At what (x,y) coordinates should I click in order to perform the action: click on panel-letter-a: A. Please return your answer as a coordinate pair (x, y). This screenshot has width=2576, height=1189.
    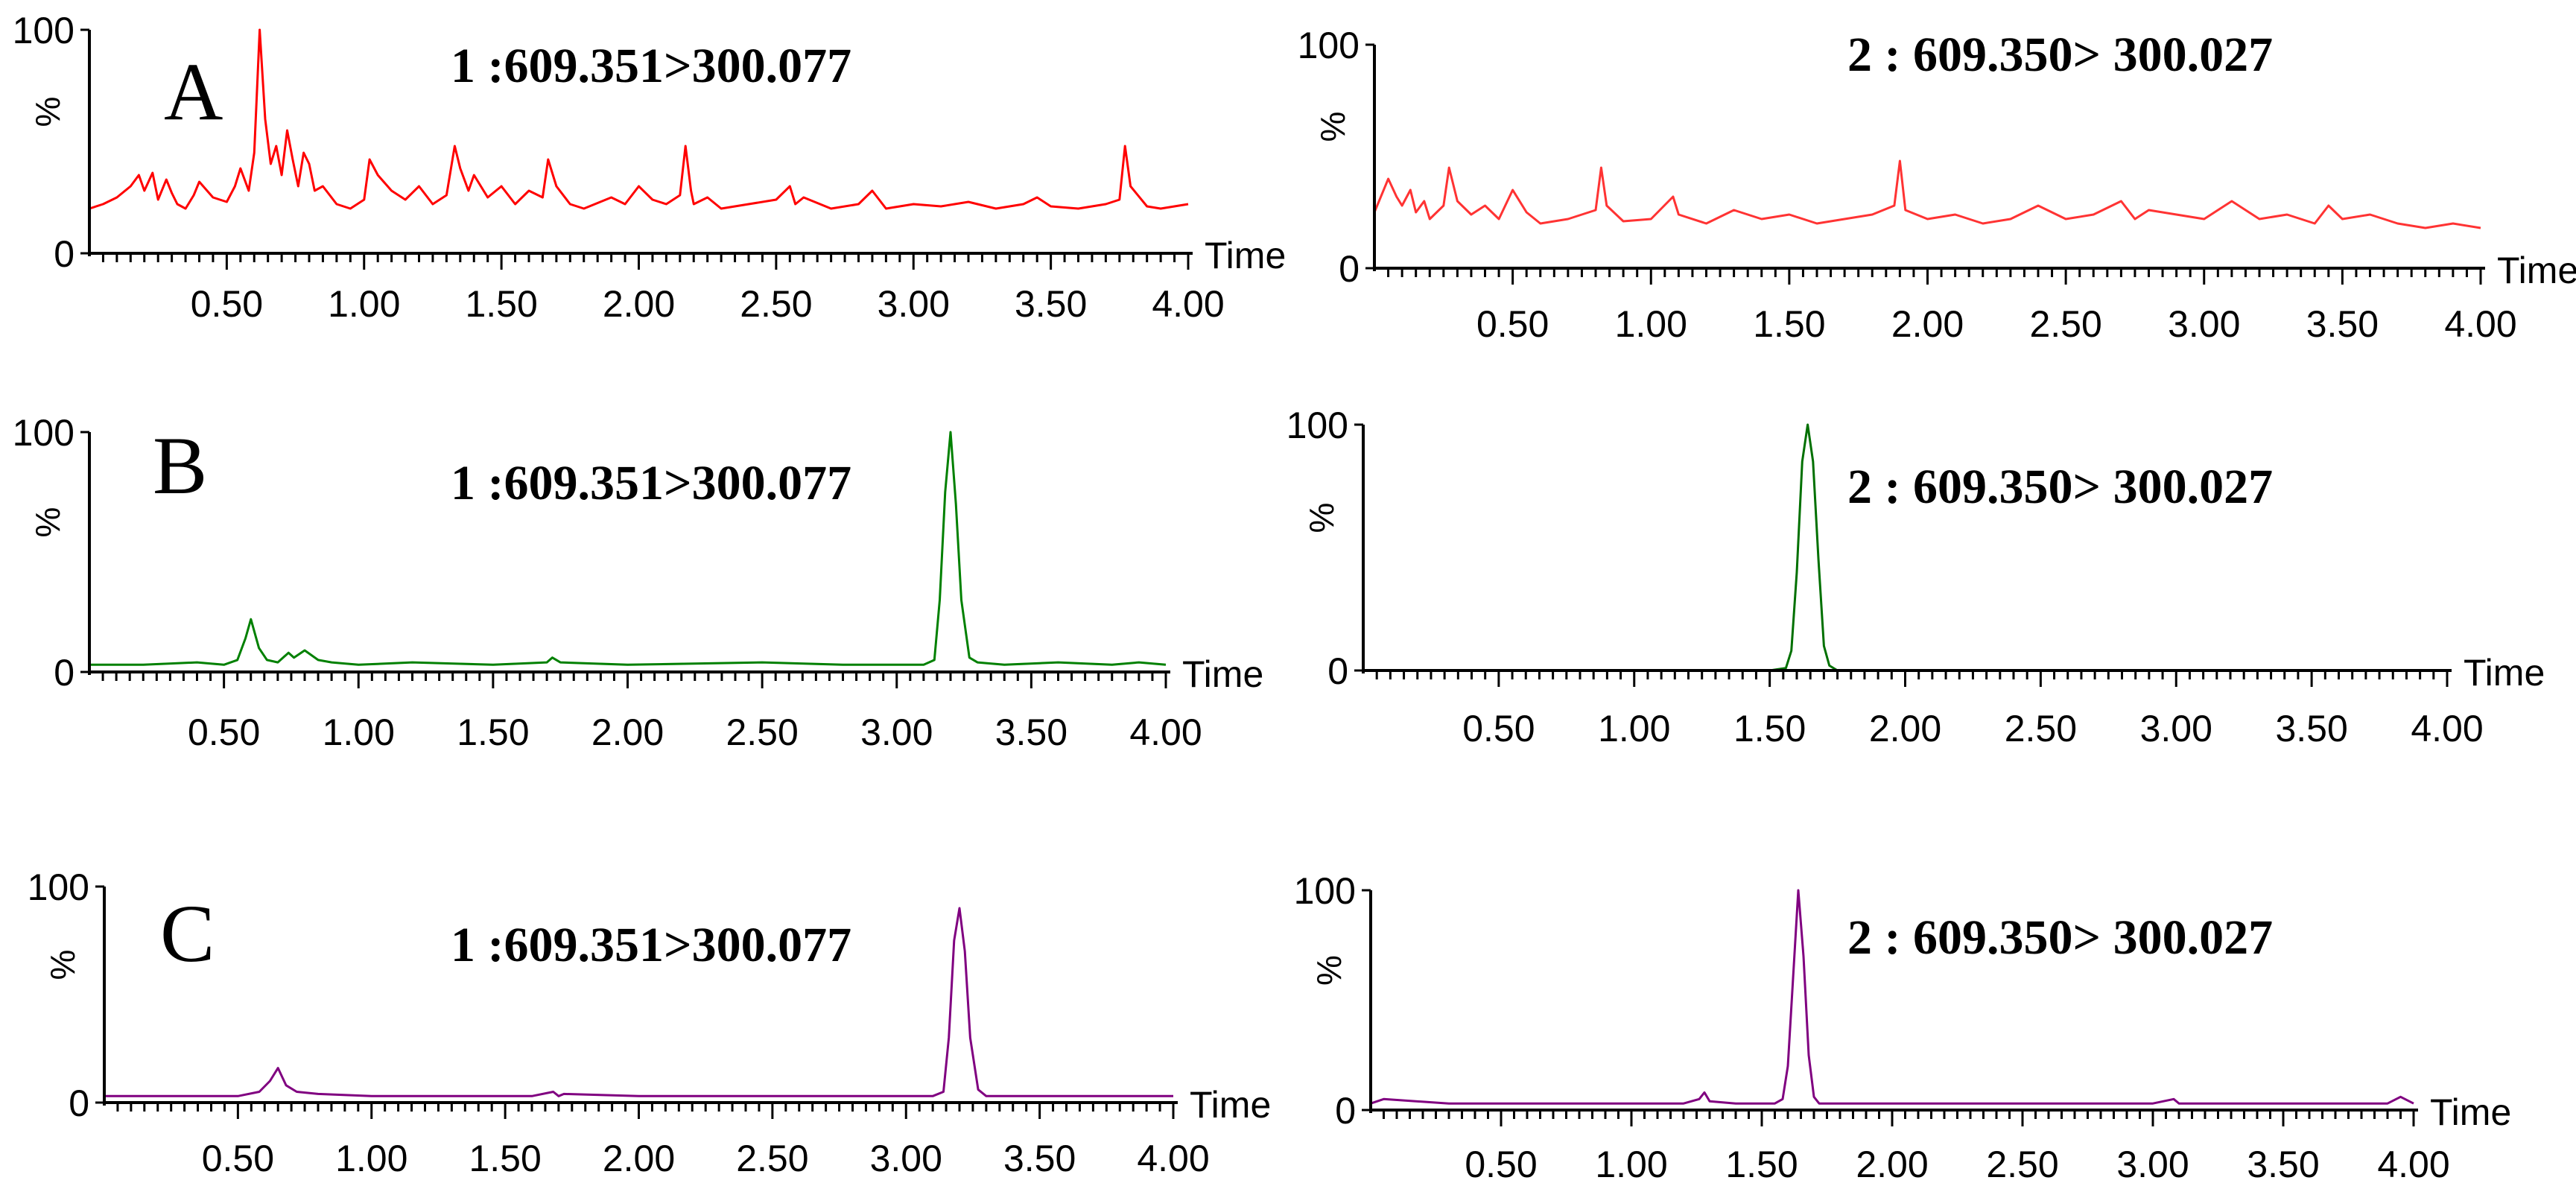
    Looking at the image, I should click on (194, 91).